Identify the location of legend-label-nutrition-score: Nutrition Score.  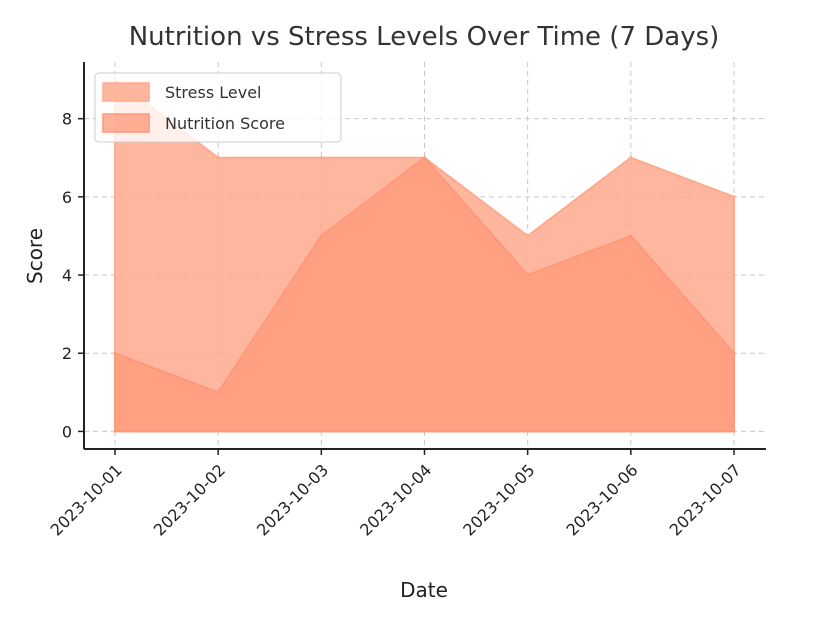
(225, 123).